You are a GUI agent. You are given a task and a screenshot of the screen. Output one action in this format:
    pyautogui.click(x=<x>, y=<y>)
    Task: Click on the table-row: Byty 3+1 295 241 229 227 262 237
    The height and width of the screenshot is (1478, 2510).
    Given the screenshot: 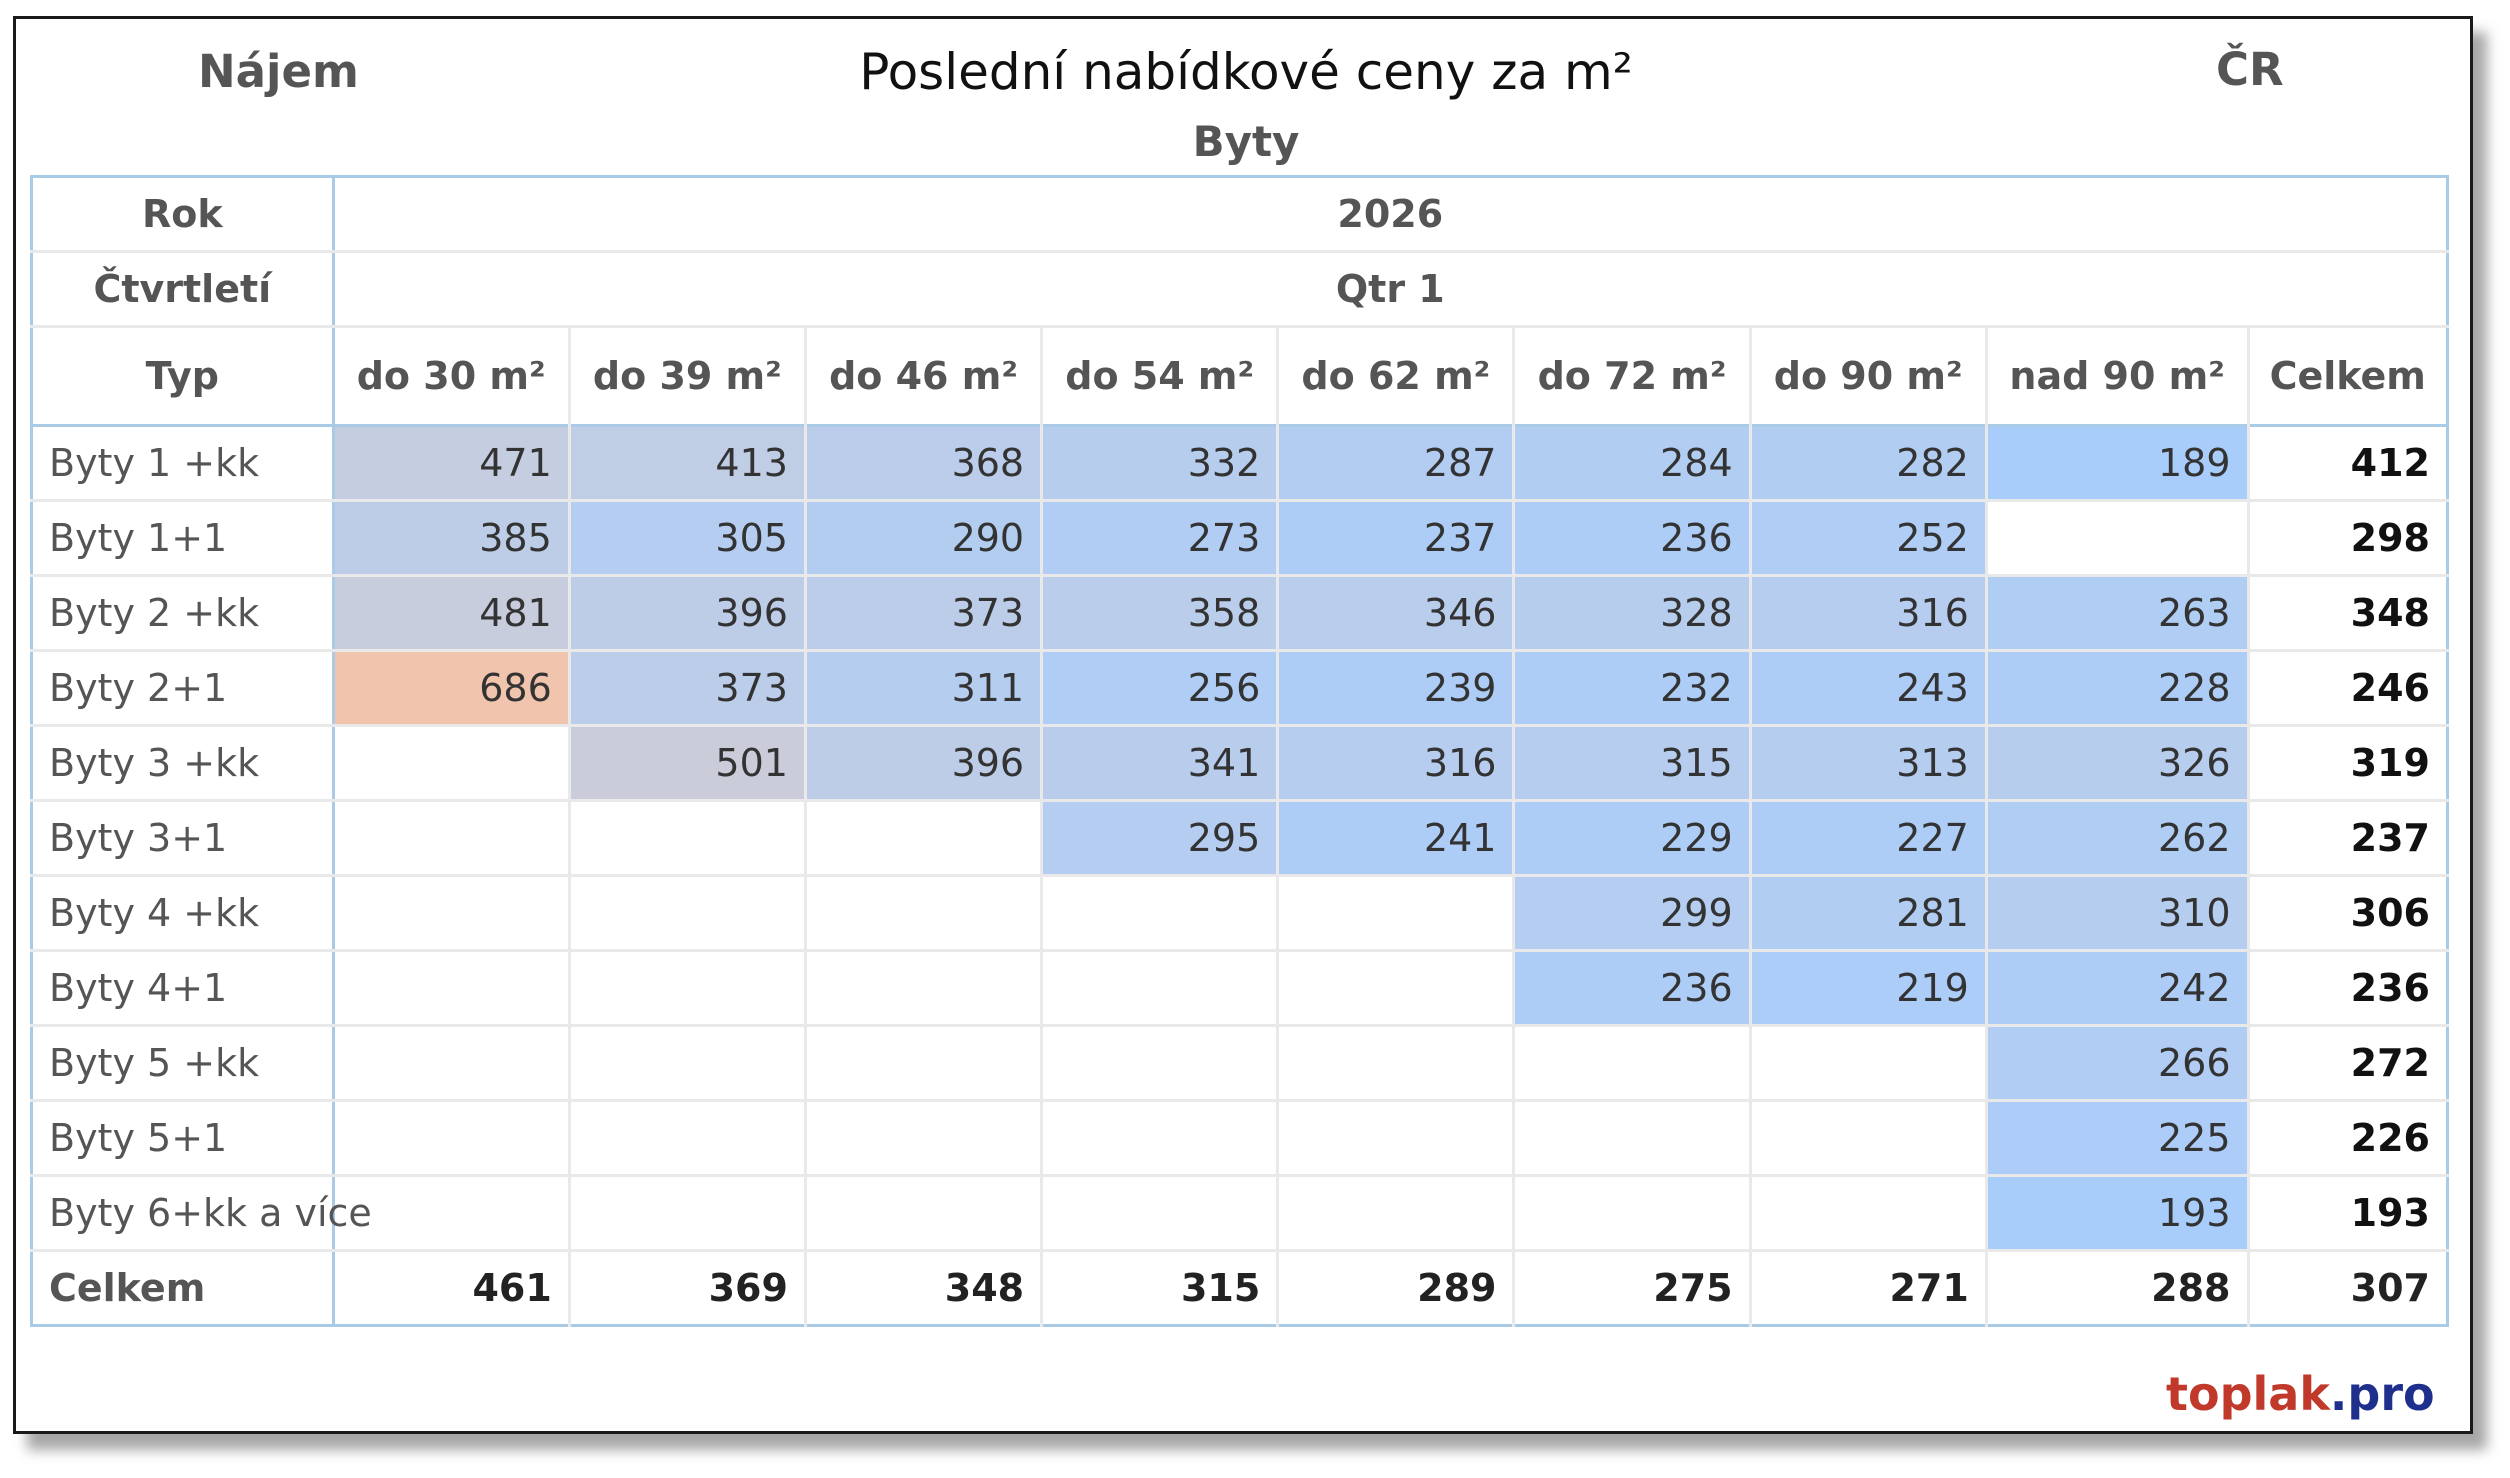 What is the action you would take?
    pyautogui.click(x=1239, y=838)
    